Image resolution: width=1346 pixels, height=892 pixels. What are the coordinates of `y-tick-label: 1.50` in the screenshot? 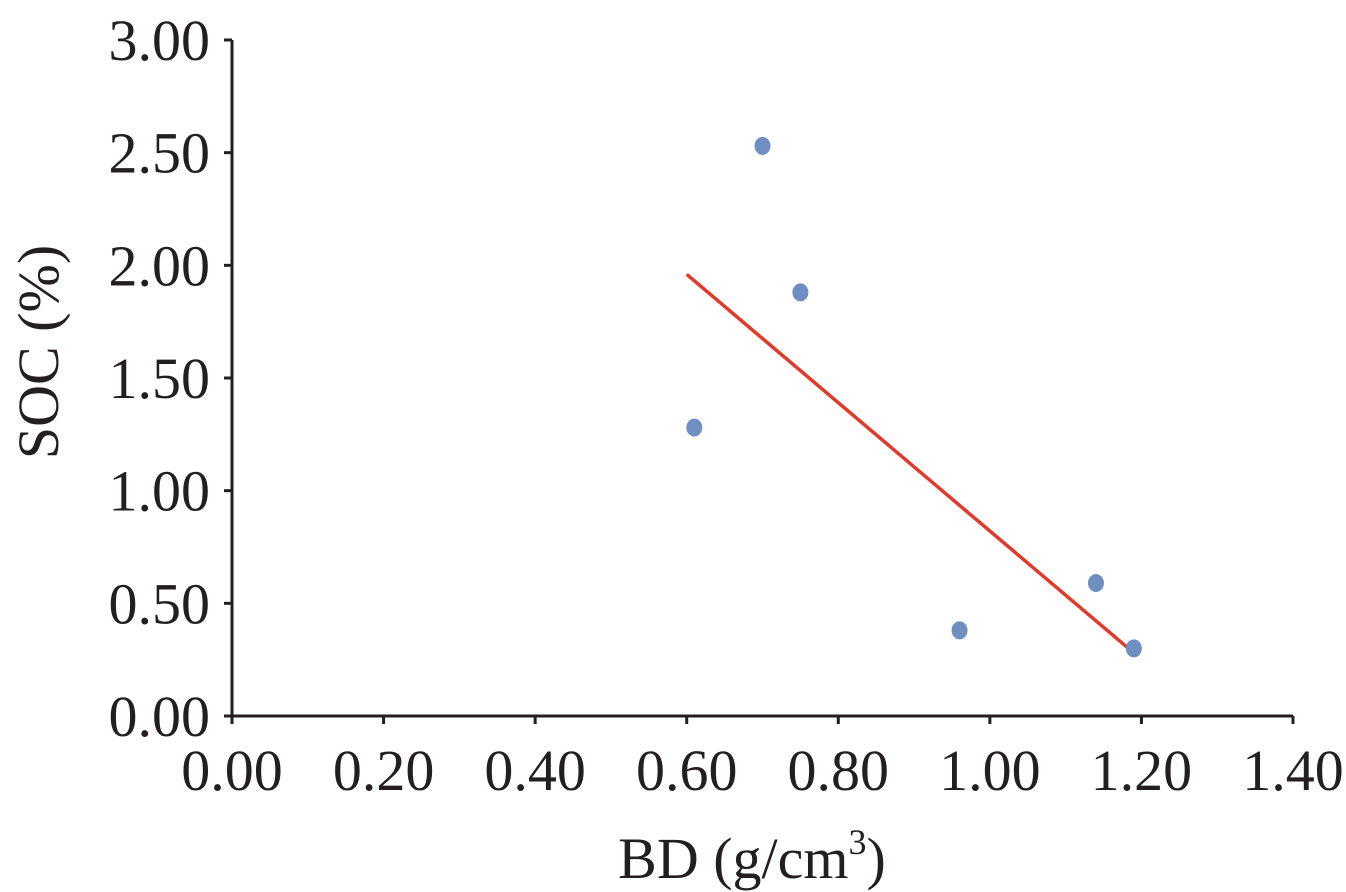 It's located at (160, 378).